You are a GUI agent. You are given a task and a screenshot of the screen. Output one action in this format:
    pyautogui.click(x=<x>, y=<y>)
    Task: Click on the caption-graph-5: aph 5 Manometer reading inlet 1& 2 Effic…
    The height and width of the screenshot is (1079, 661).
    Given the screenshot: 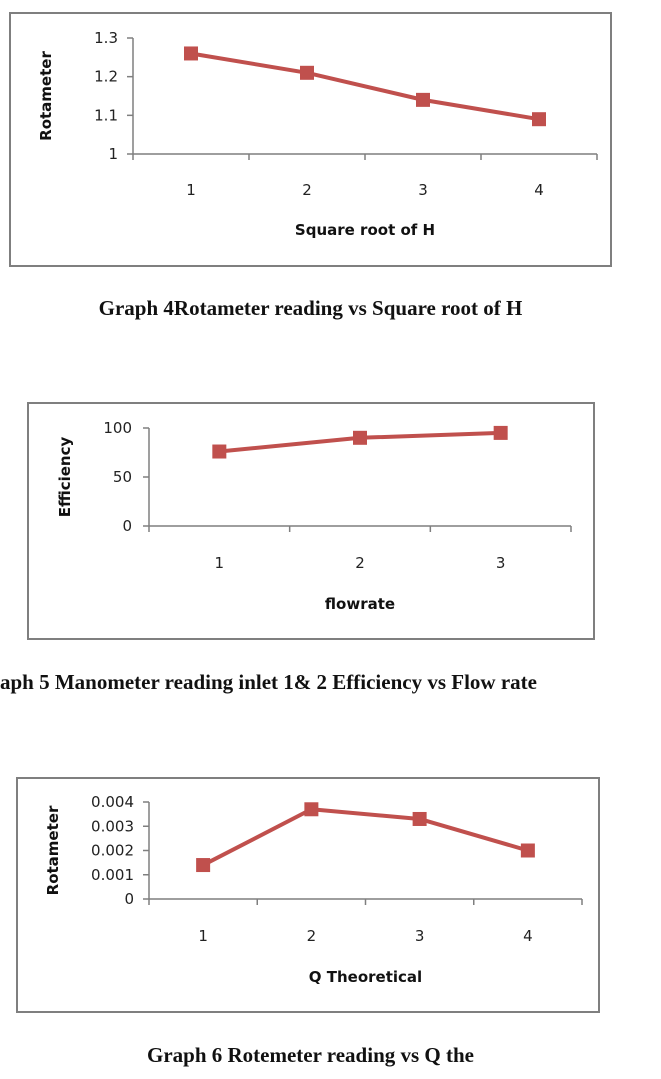 What is the action you would take?
    pyautogui.click(x=268, y=682)
    